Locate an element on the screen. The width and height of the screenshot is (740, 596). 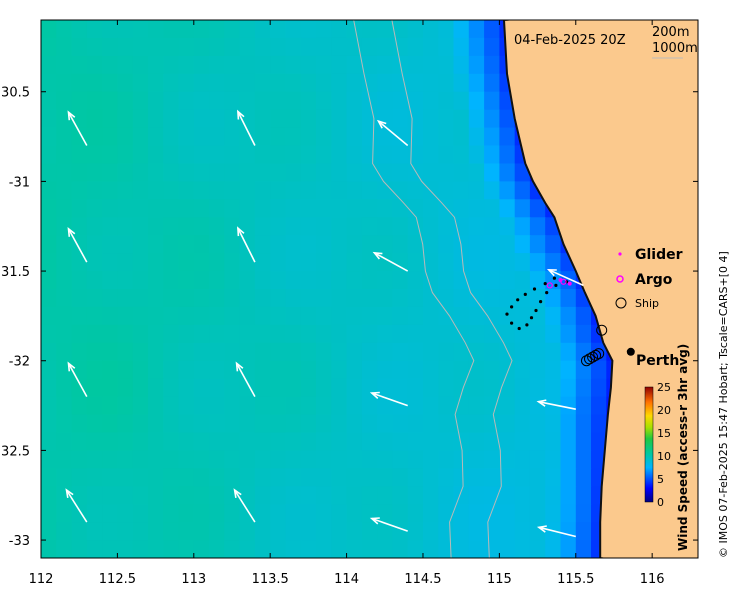
x-tick-label: 113.5 is located at coordinates (270, 579).